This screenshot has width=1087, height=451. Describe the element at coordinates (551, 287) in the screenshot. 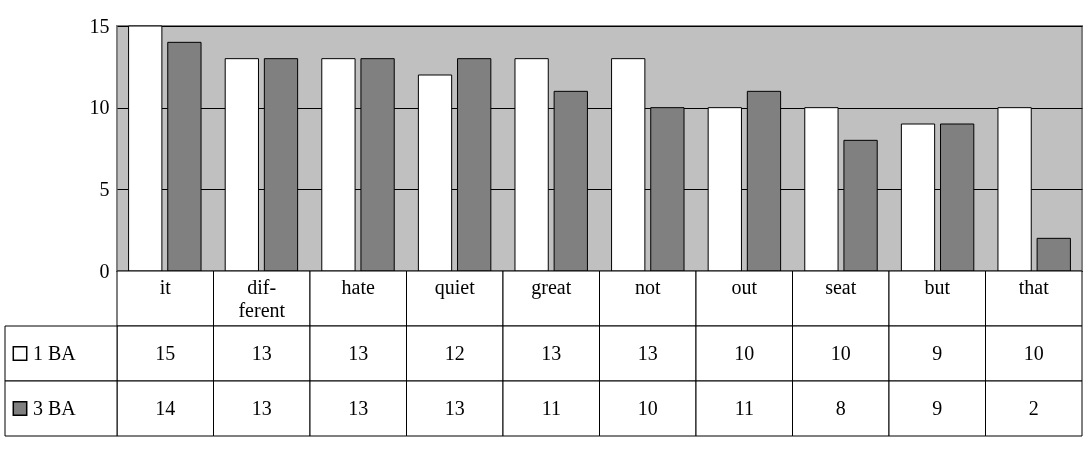

I see `x-tick-label: great` at that location.